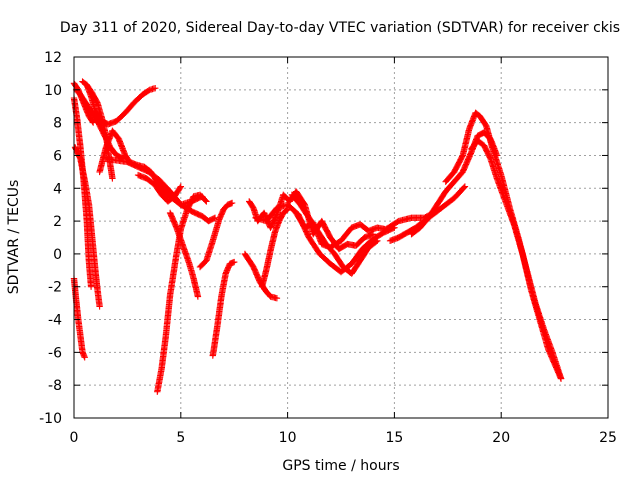  Describe the element at coordinates (50, 238) in the screenshot. I see `y-tick-labels: -10 -8 -6 -4 -2 0 2 4 6 8 10 12` at that location.